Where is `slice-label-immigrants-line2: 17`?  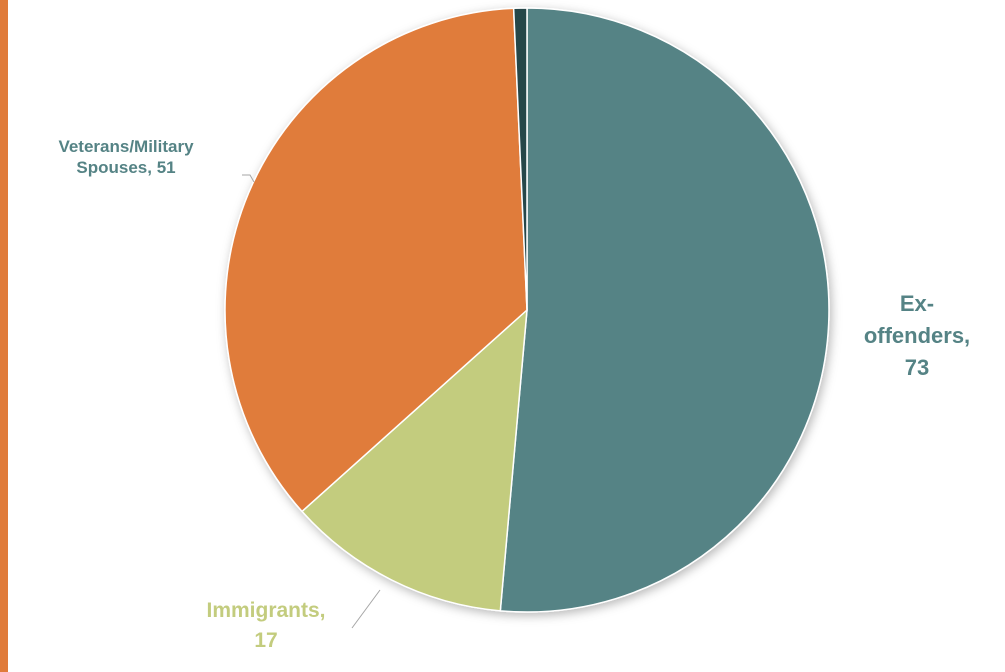
slice-label-immigrants-line2: 17 is located at coordinates (266, 641).